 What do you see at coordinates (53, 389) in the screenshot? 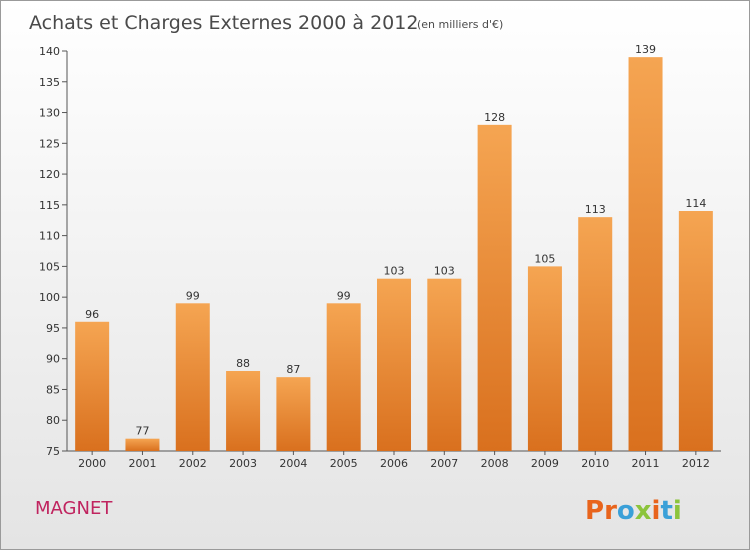
I see `y-tick-label: 85` at bounding box center [53, 389].